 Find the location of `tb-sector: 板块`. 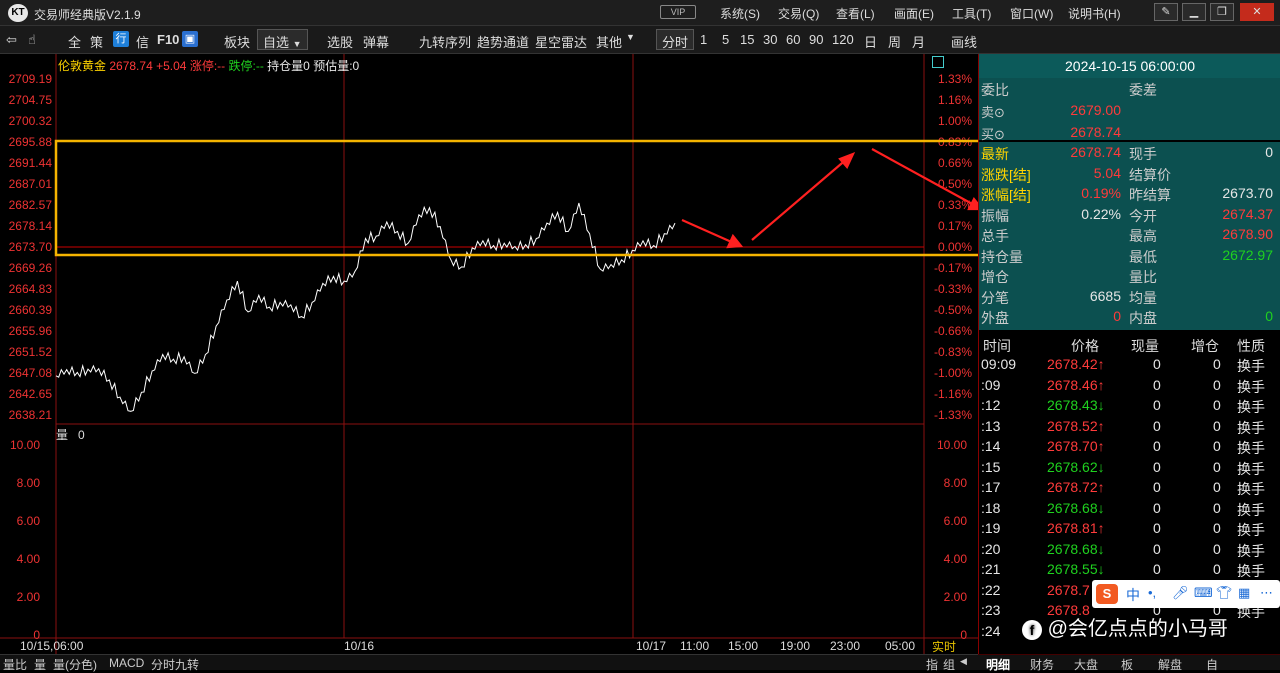

tb-sector: 板块 is located at coordinates (237, 42).